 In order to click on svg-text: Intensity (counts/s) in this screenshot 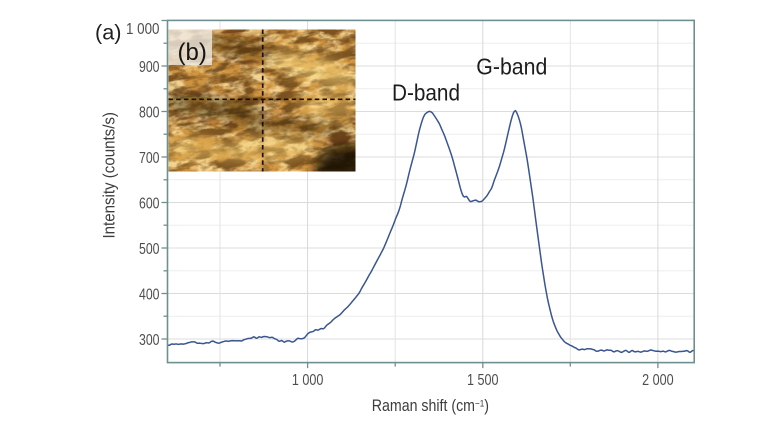, I will do `click(110, 175)`.